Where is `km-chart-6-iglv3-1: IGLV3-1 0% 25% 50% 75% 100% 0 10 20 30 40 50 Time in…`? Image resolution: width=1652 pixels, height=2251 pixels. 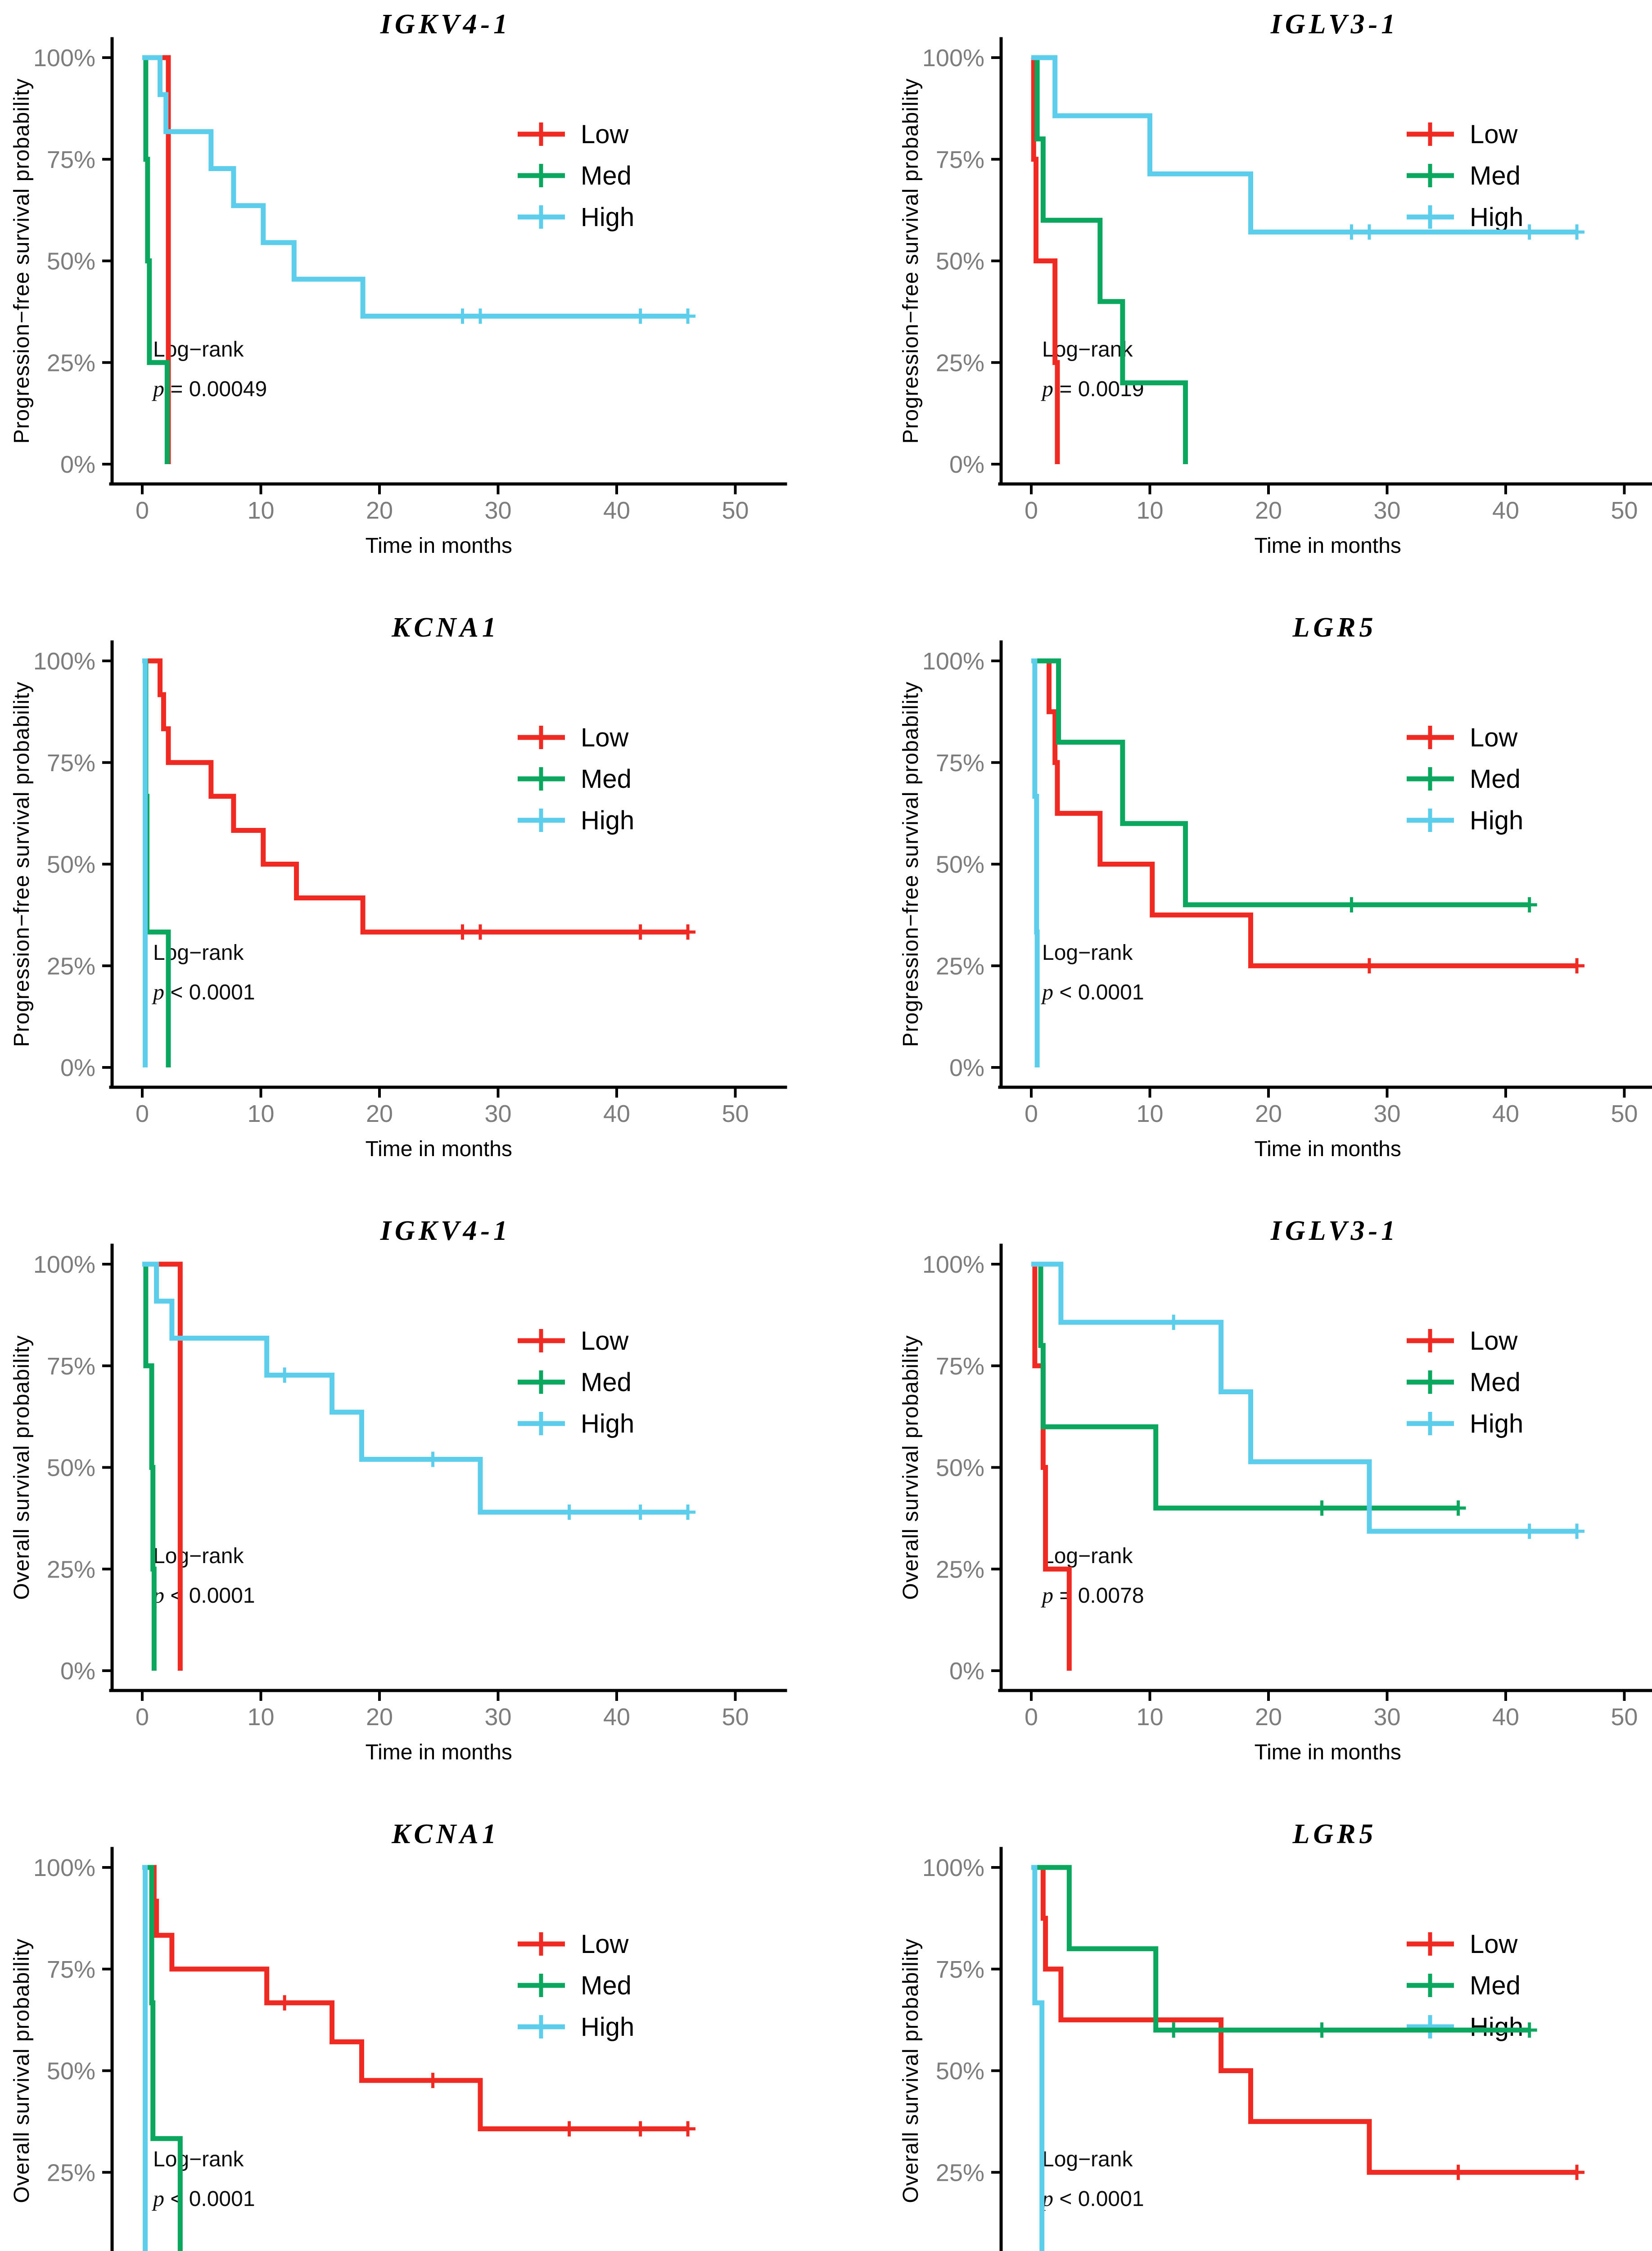
km-chart-6-iglv3-1: IGLV3-1 0% 25% 50% 75% 100% 0 10 20 30 40 50 Time in… is located at coordinates (1239, 1509).